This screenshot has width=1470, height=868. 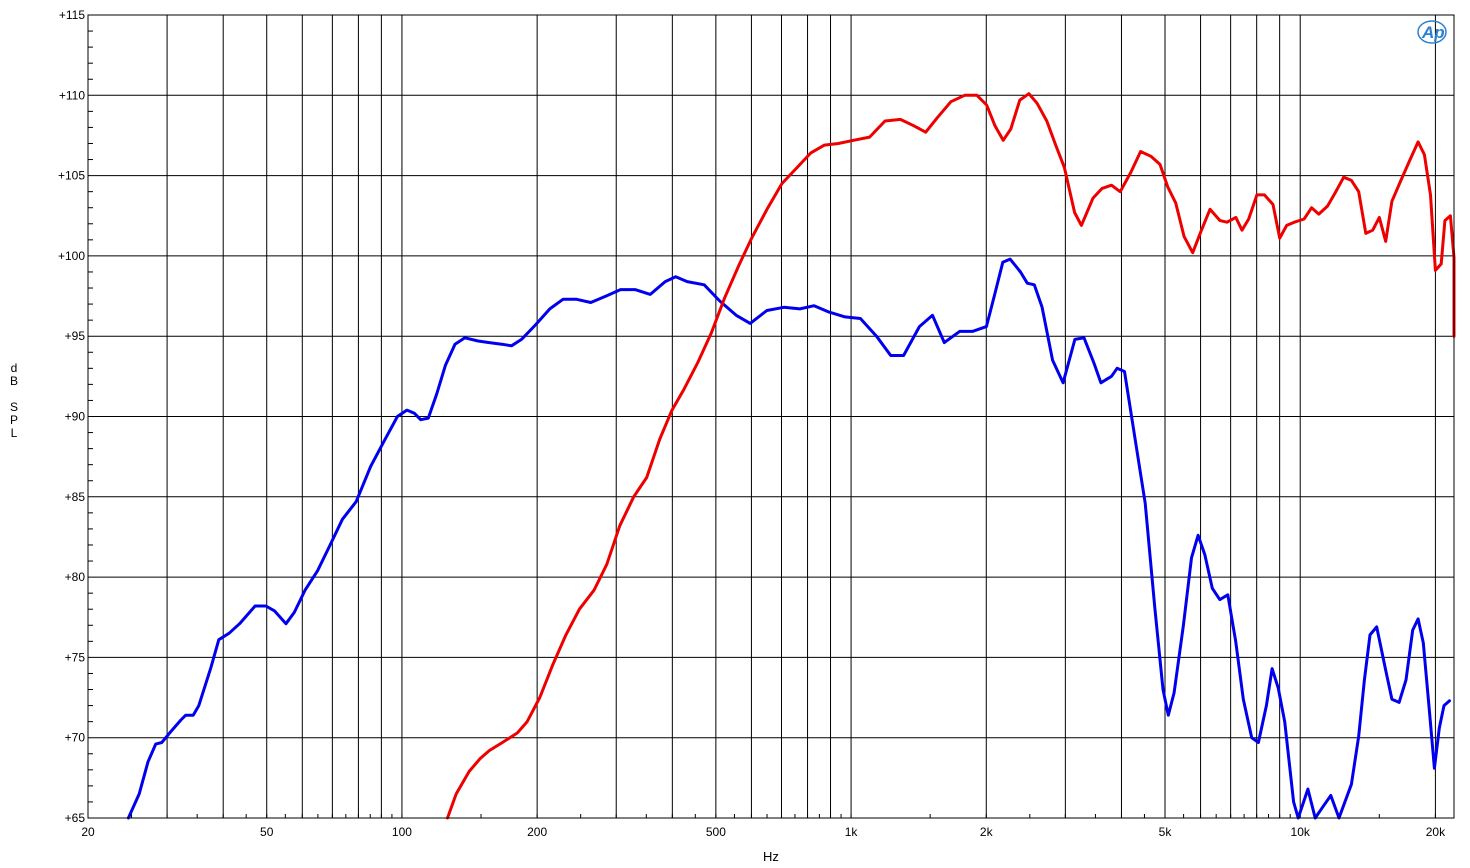 I want to click on x-tick-label: 5k, so click(x=1166, y=832).